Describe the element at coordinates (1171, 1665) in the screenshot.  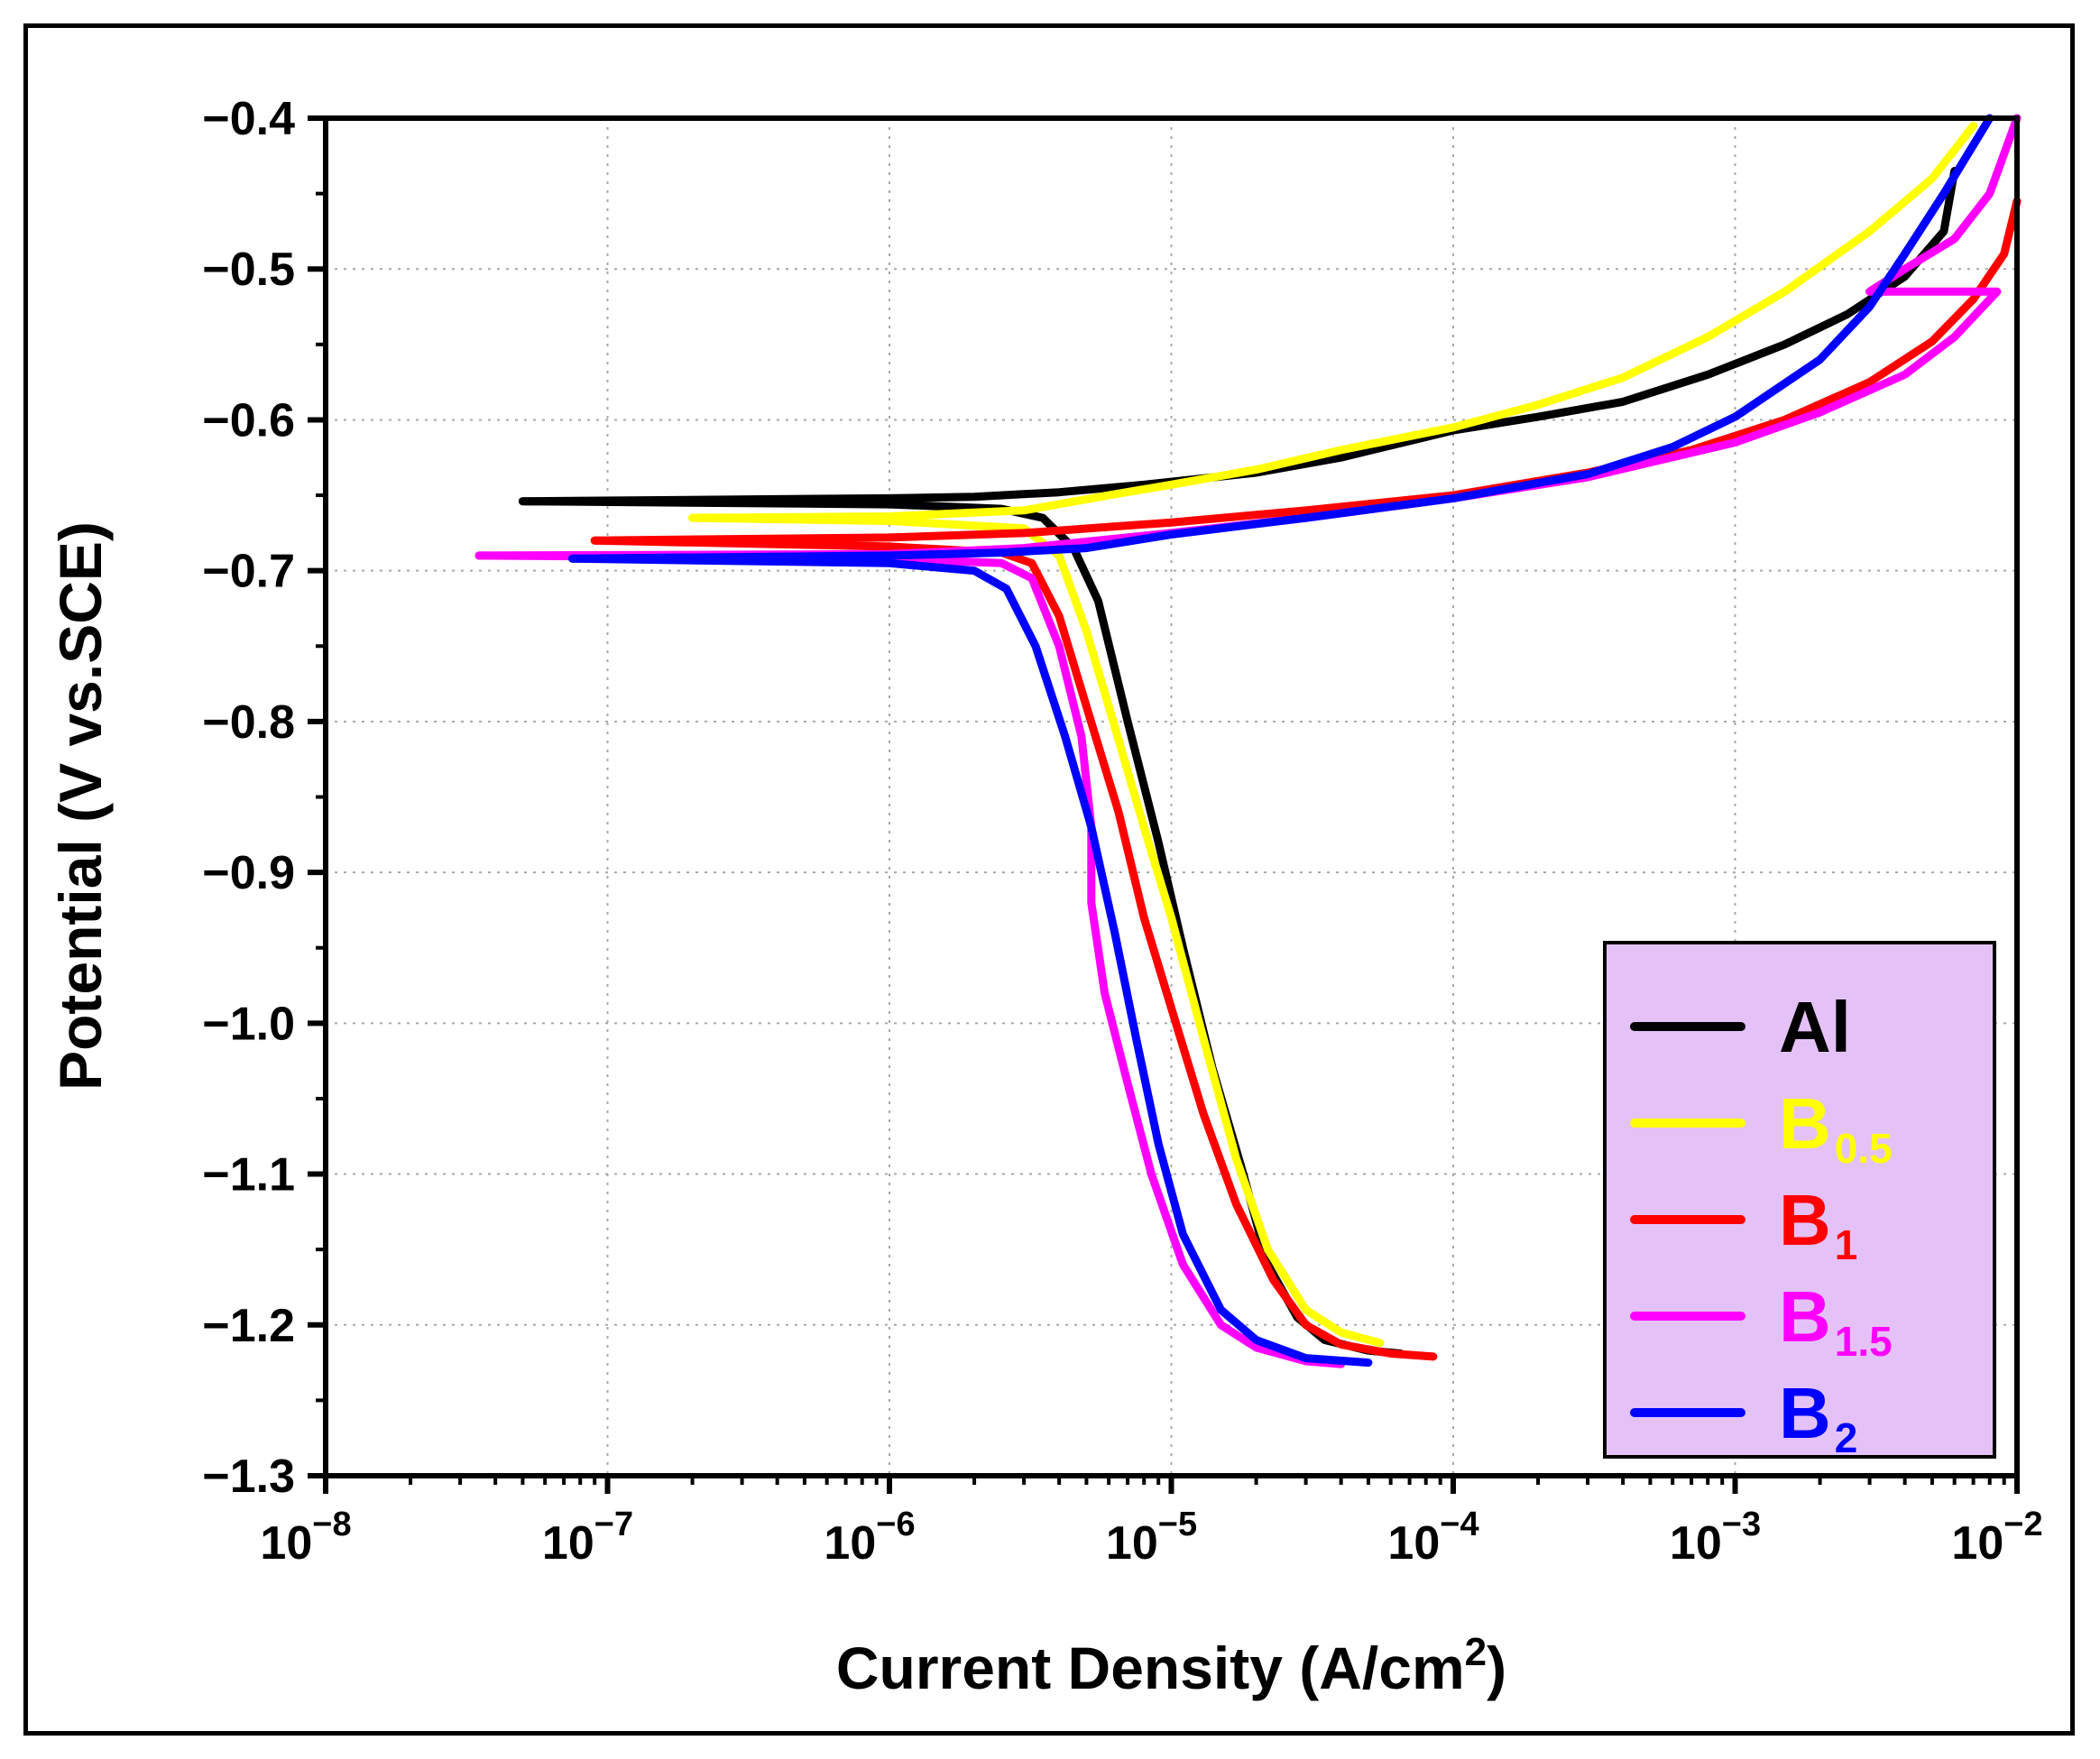
I see `x-axis-title: Current Density (A/cm2)` at that location.